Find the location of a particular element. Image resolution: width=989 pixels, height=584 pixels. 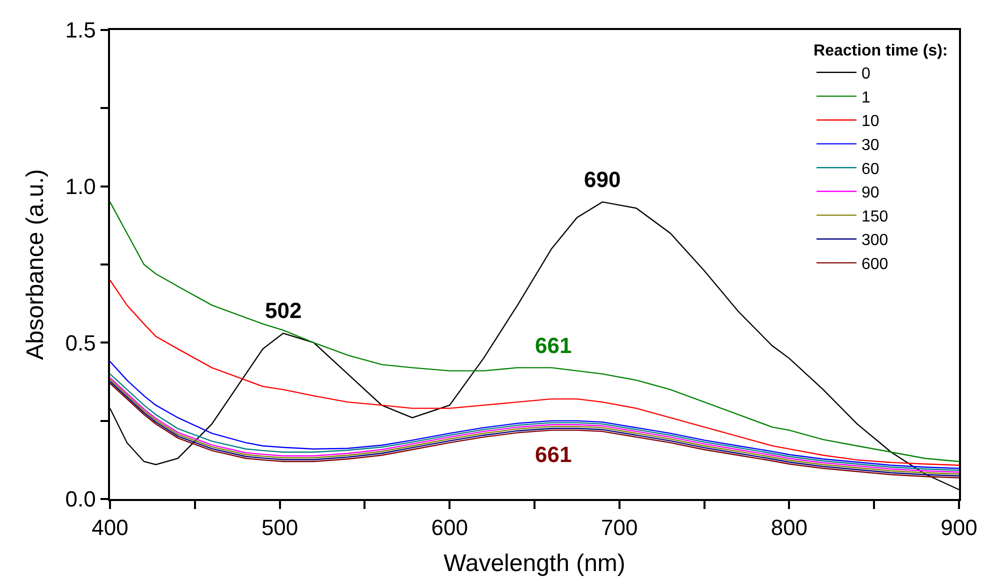

y-tick-label: 1.0 is located at coordinates (80, 187).